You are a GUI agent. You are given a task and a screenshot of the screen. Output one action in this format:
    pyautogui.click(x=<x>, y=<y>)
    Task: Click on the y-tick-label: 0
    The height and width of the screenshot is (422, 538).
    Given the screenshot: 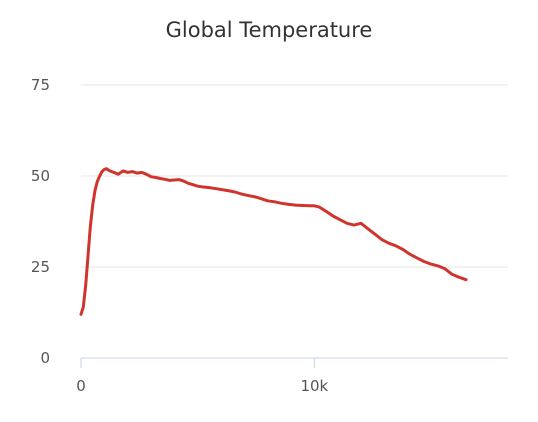 What is the action you would take?
    pyautogui.click(x=45, y=358)
    